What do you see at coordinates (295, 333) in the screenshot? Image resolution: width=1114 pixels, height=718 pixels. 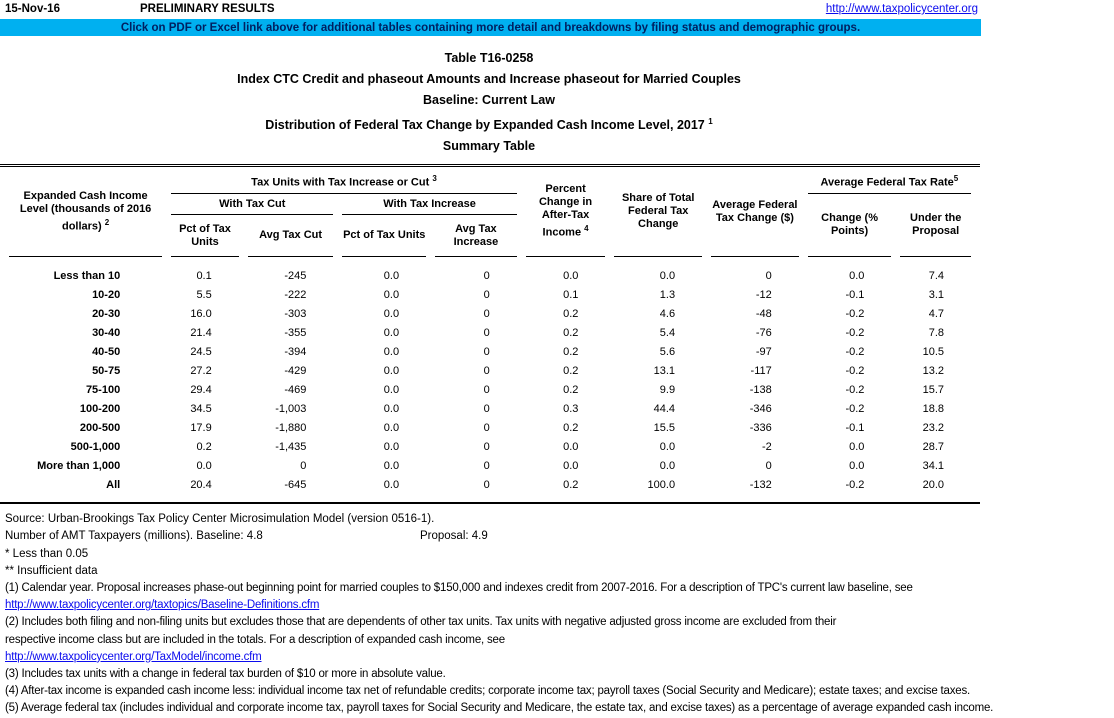 I see `value-cell: -355` at bounding box center [295, 333].